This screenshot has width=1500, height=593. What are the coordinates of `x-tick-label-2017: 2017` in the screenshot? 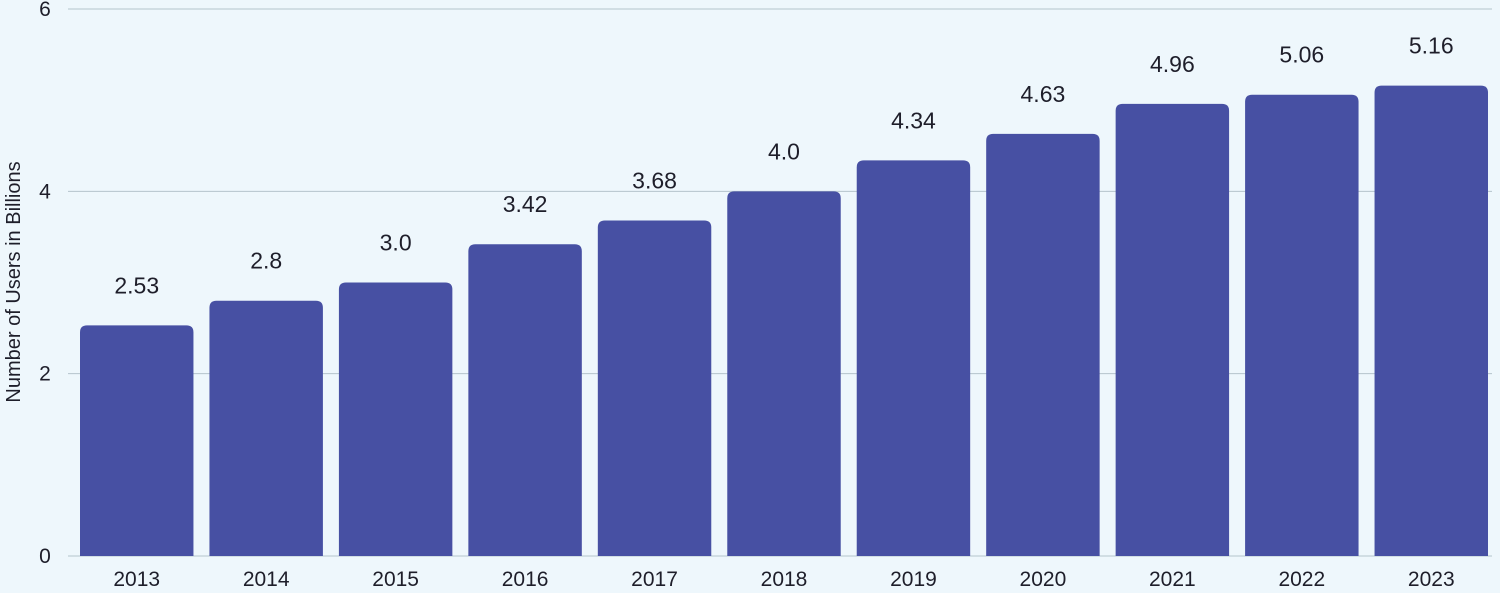 It's located at (654, 579).